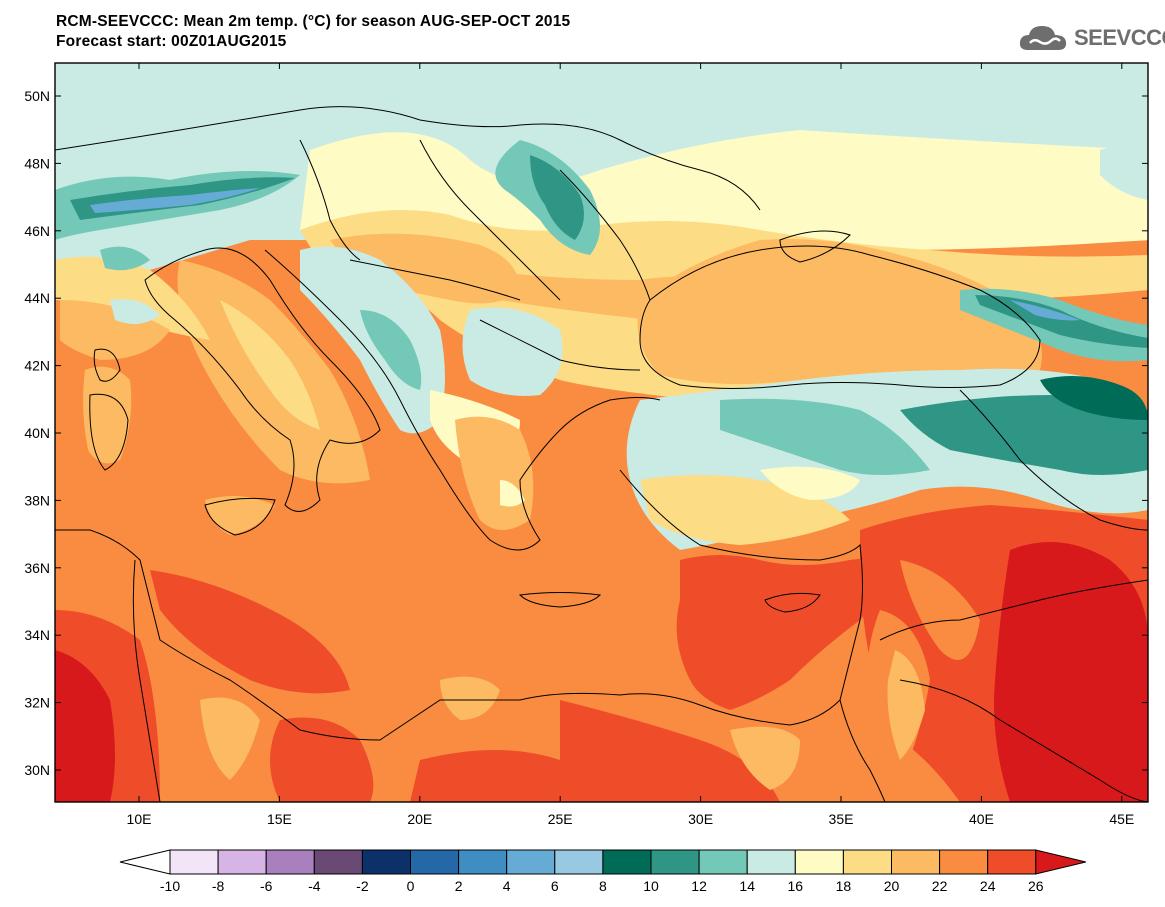 This screenshot has width=1165, height=907. Describe the element at coordinates (37, 96) in the screenshot. I see `lat-label: 50N` at that location.